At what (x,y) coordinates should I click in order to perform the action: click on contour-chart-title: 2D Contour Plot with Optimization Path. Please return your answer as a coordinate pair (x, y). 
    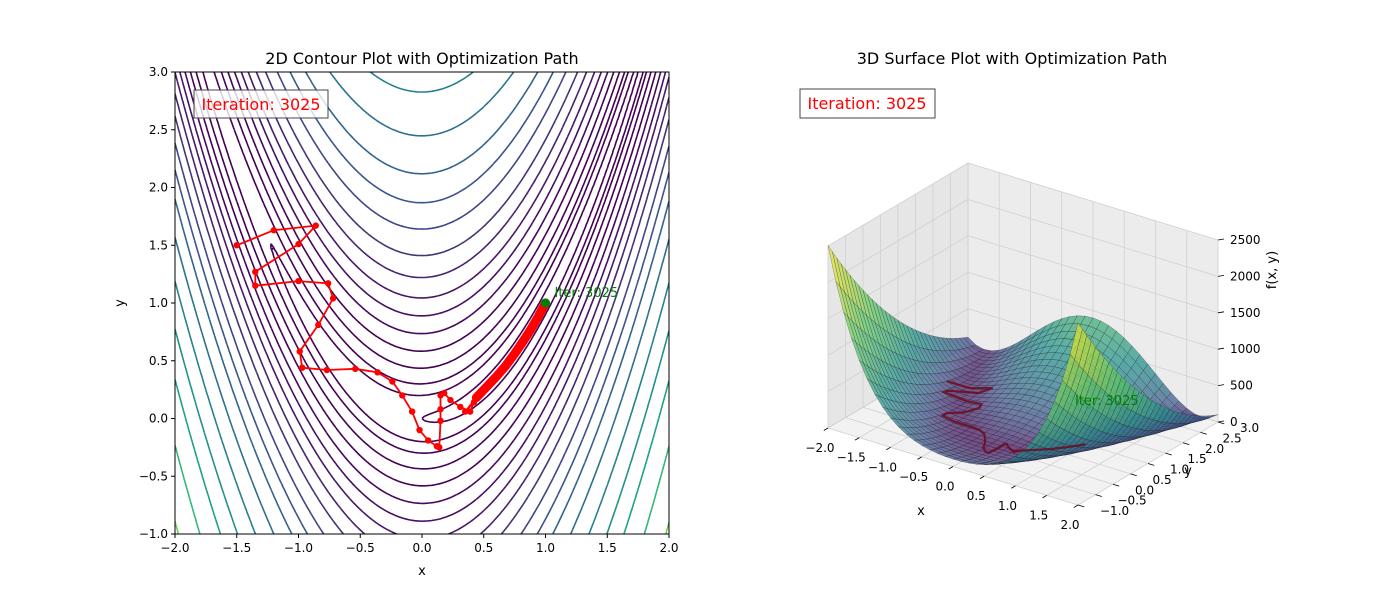
    Looking at the image, I should click on (421, 58).